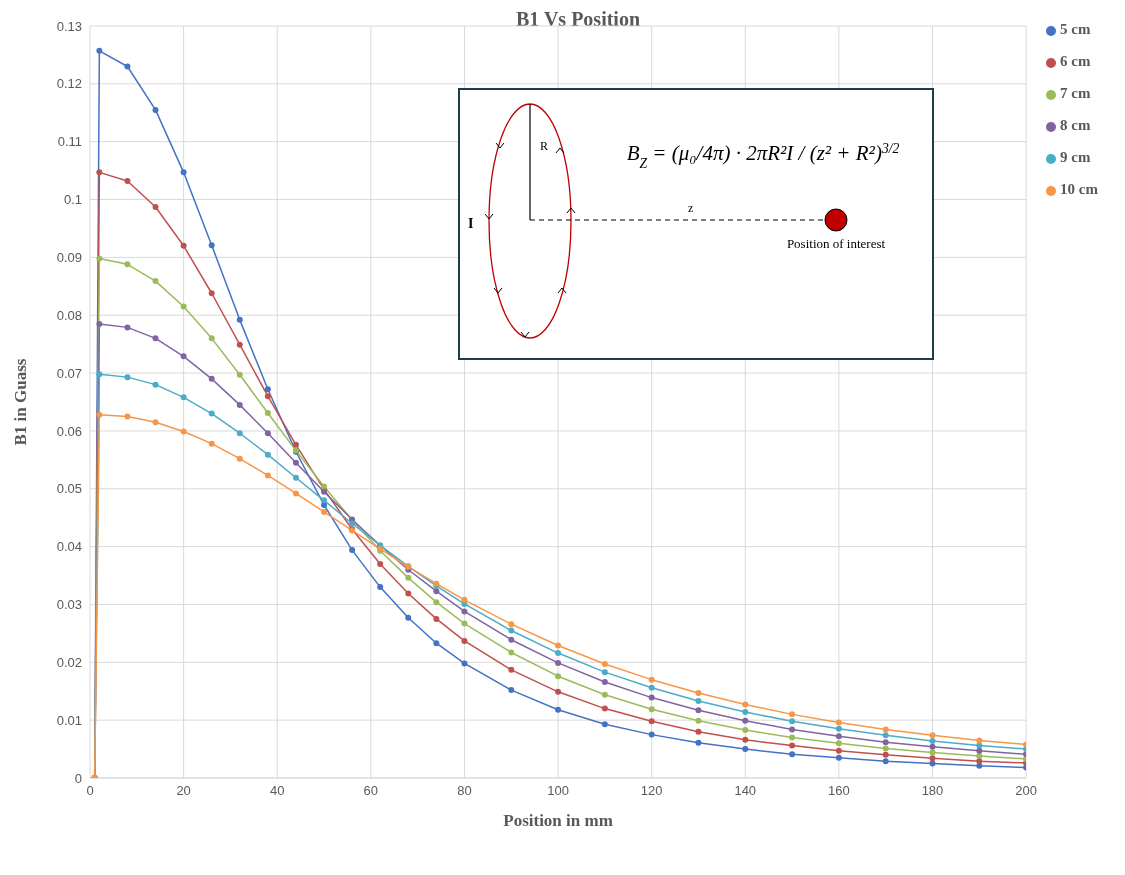 The height and width of the screenshot is (875, 1125). I want to click on y-tick-label: 0.12, so click(69, 84).